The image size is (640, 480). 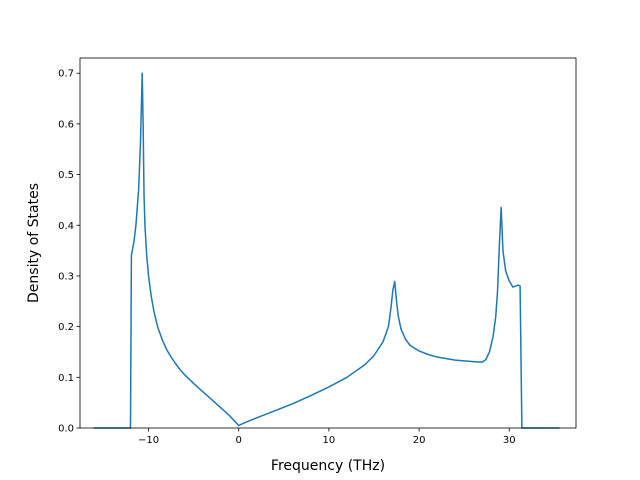 What do you see at coordinates (66, 276) in the screenshot?
I see `y-tick-label: 0.3` at bounding box center [66, 276].